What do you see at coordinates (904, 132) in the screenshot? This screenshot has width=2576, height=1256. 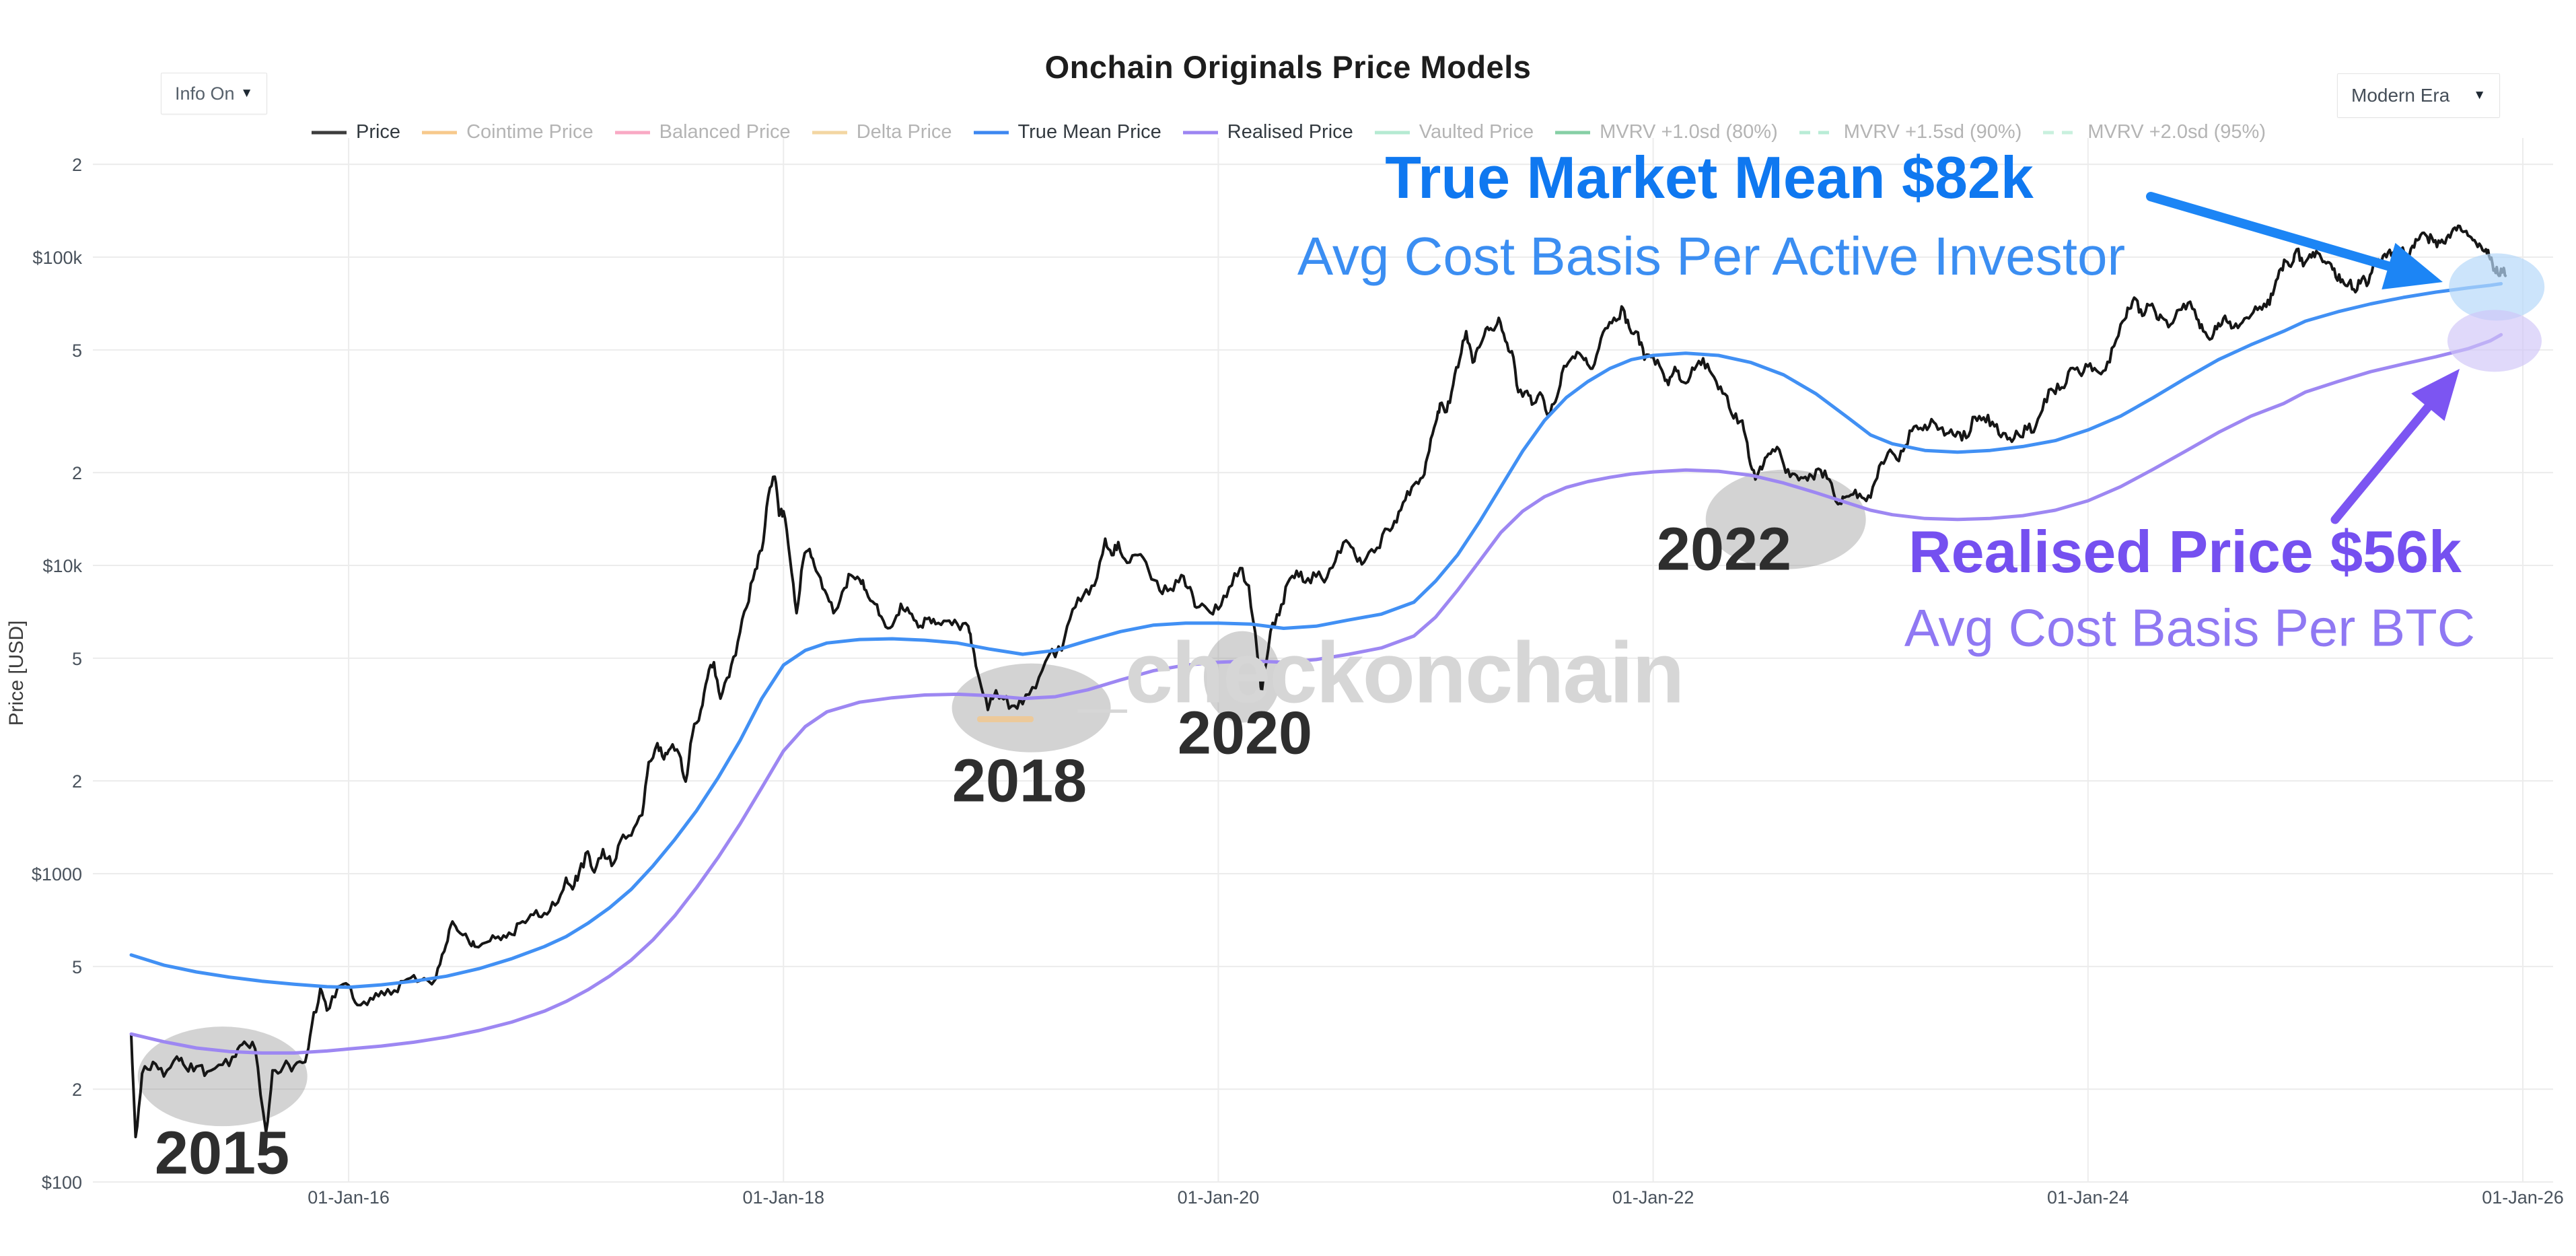 I see `legend-item-label: Delta Price` at bounding box center [904, 132].